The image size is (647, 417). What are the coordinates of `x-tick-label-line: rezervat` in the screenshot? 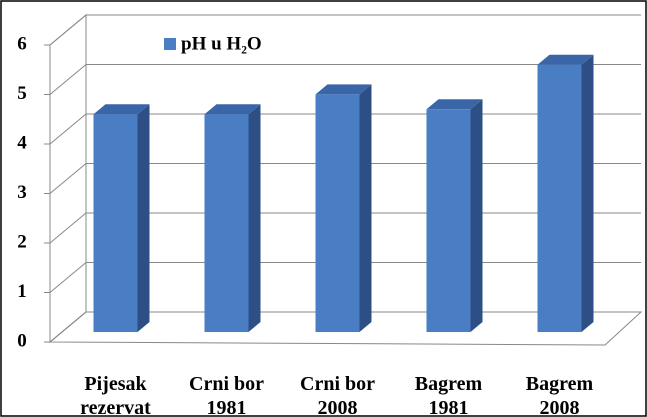 It's located at (115, 407).